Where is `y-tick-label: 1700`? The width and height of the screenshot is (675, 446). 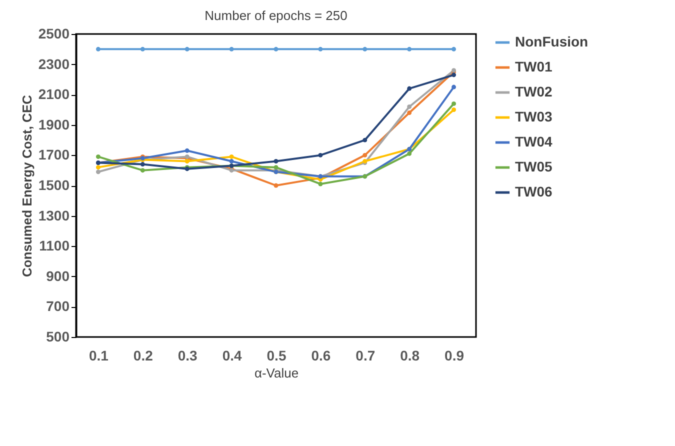
y-tick-label: 1700 is located at coordinates (54, 154).